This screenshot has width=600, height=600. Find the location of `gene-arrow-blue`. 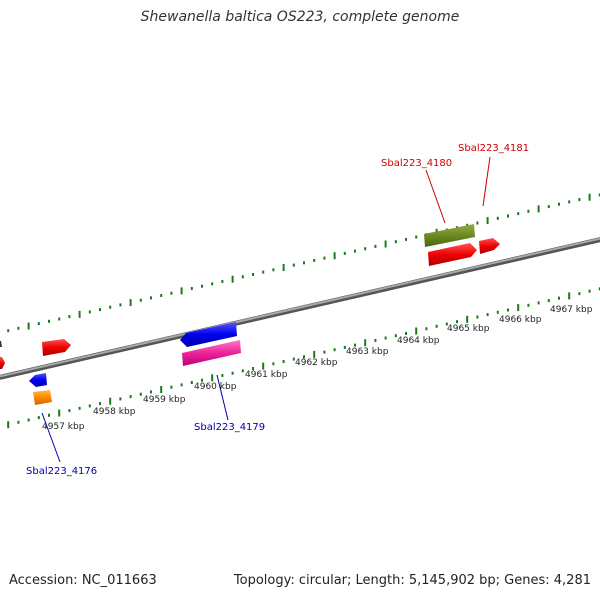

gene-arrow-blue is located at coordinates (38, 380).